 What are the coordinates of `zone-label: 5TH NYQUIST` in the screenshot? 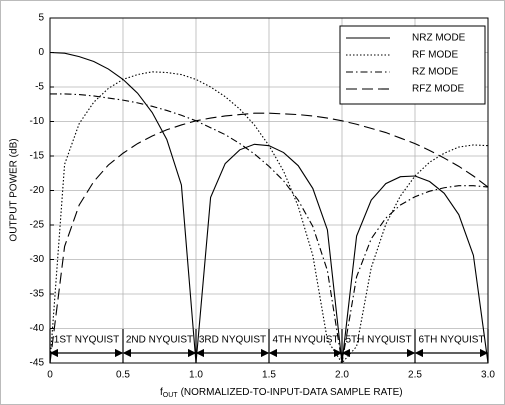 It's located at (378, 340).